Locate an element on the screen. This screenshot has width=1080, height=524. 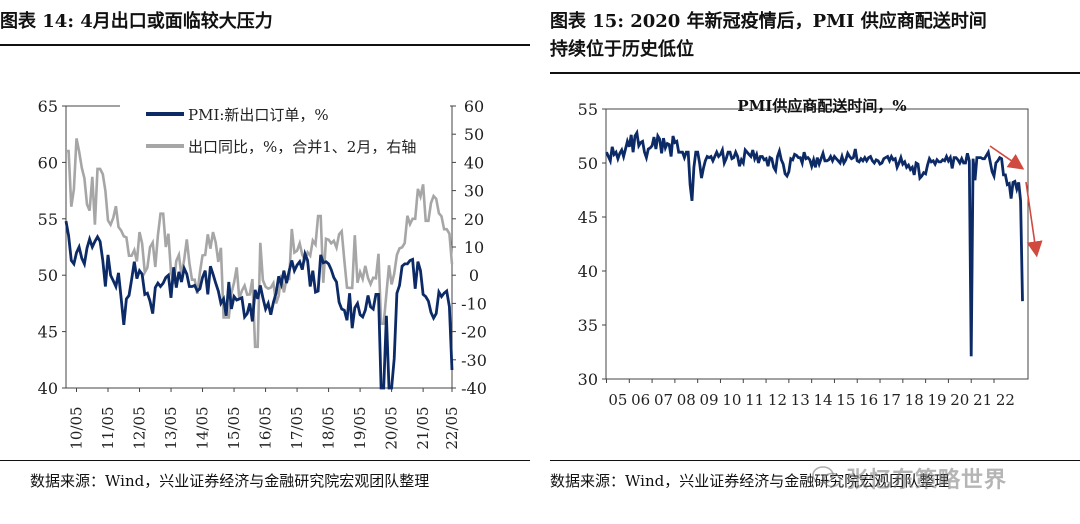
x-tick-label: 16 is located at coordinates (868, 400).